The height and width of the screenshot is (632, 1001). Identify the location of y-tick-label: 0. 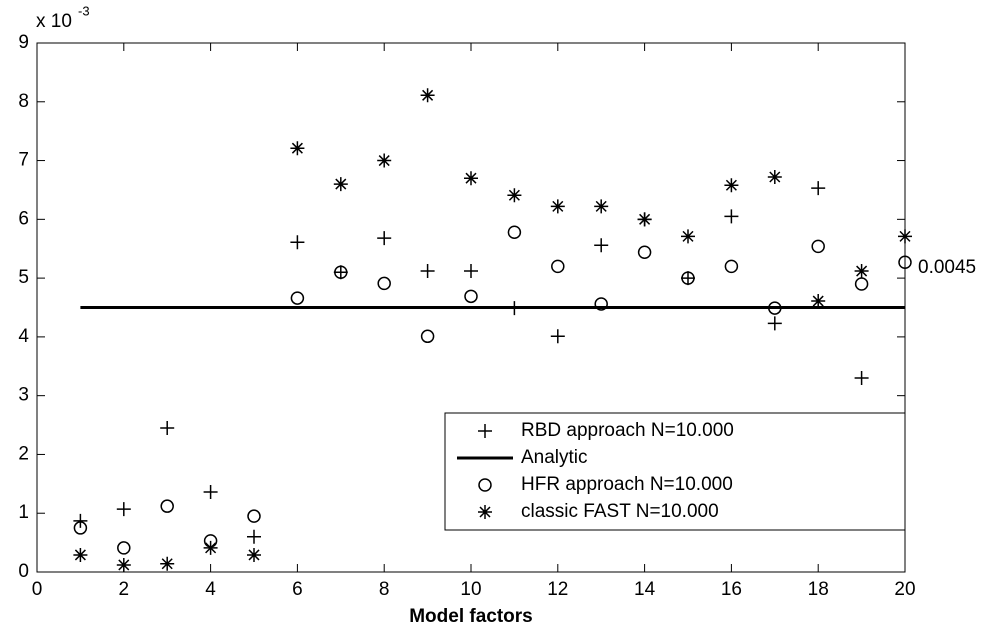
(23, 571).